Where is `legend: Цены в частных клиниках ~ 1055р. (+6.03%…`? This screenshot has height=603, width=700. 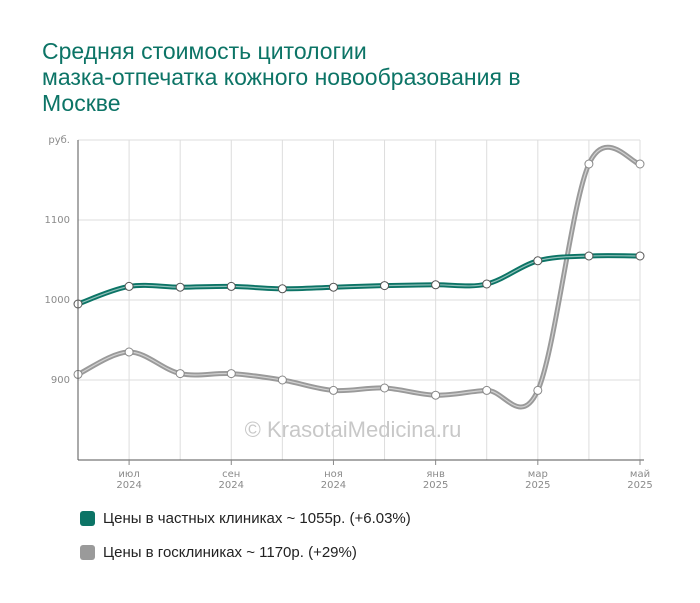
legend: Цены в частных клиниках ~ 1055р. (+6.03%… is located at coordinates (245, 543).